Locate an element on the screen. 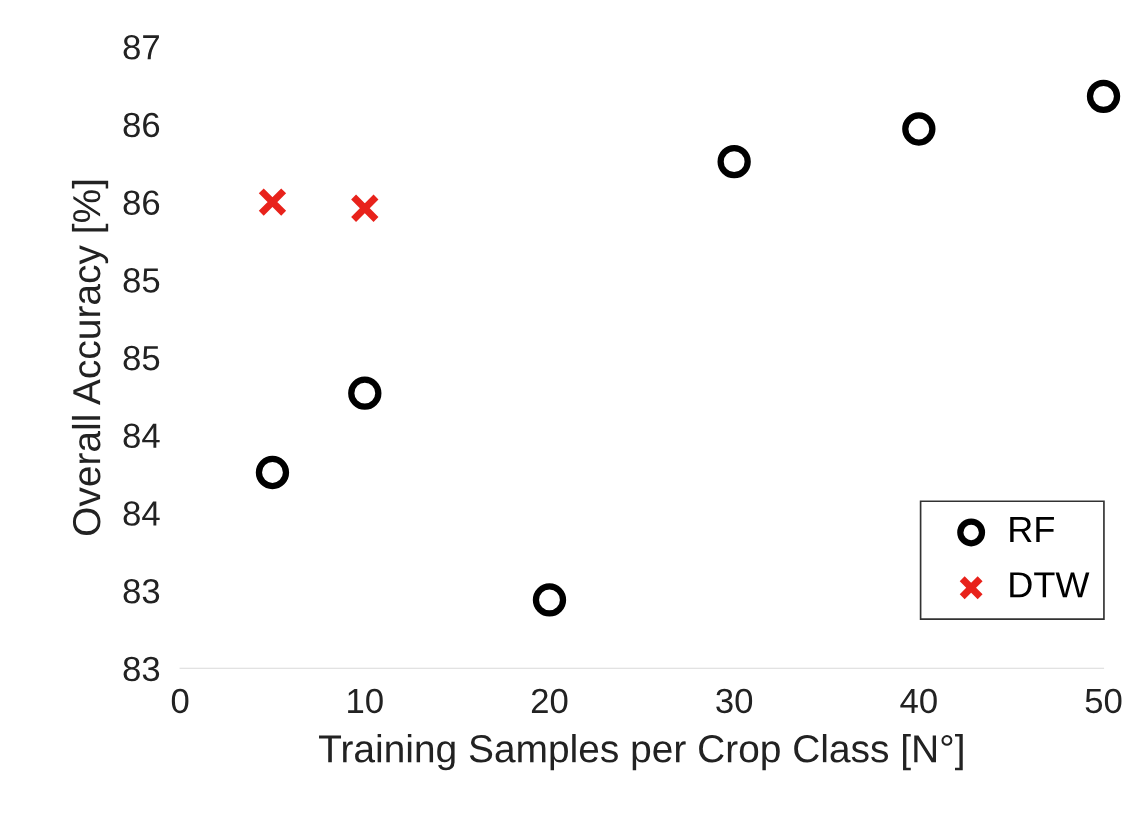 The image size is (1140, 818). x-axis-title: Training Samples per Crop Class [N°] is located at coordinates (641, 752).